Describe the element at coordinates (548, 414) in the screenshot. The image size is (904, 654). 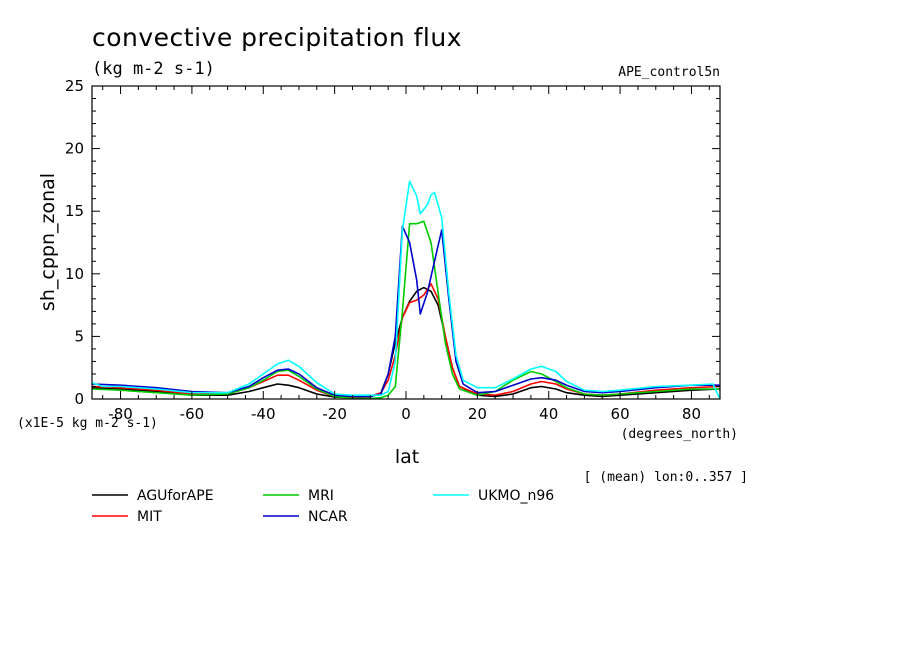
I see `x-tick-label: 40` at that location.